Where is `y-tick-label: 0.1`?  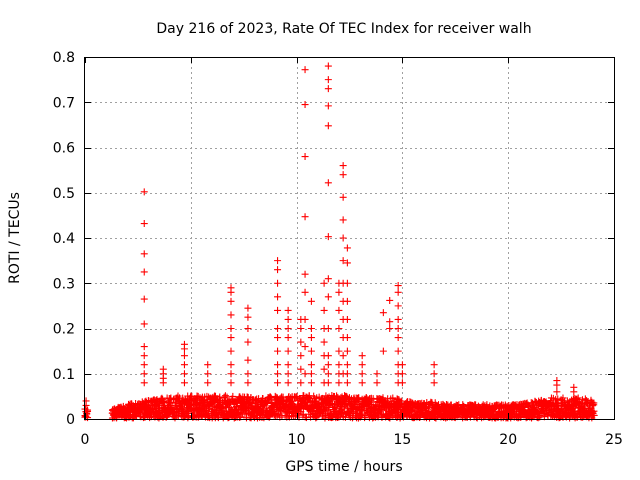
y-tick-label: 0.1 is located at coordinates (64, 375).